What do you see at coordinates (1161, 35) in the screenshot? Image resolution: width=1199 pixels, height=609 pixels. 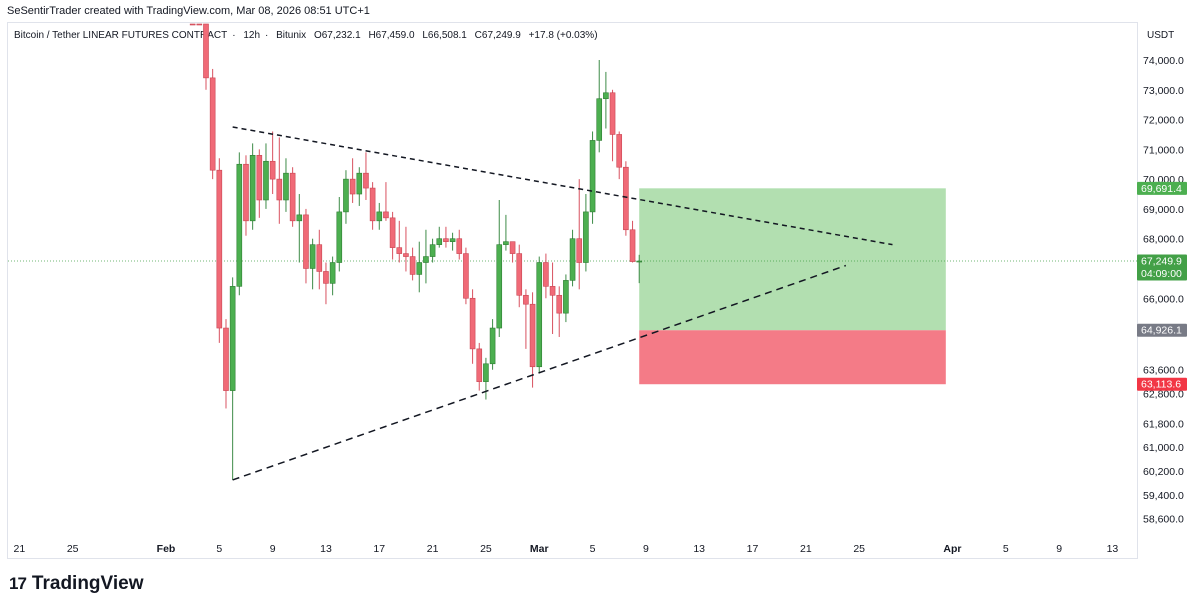 I see `currency-label: USDT` at bounding box center [1161, 35].